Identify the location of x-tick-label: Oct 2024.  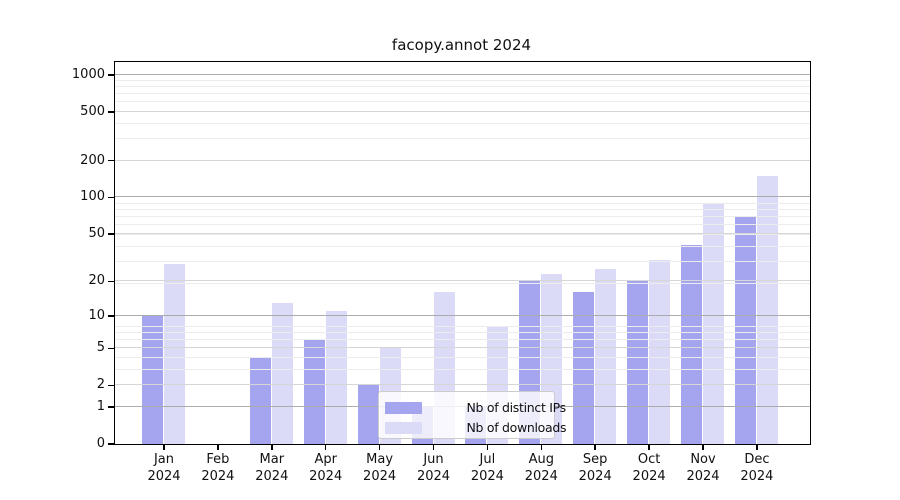
(649, 468).